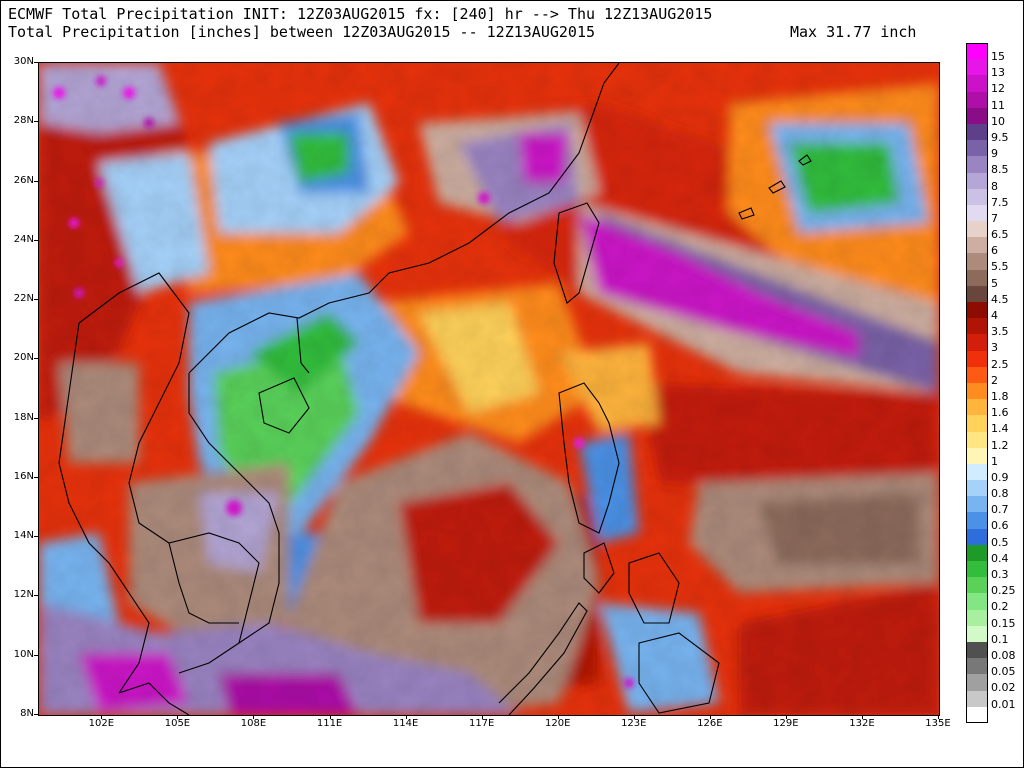 The width and height of the screenshot is (1024, 768). What do you see at coordinates (992, 602) in the screenshot?
I see `legend-item: 0.2` at bounding box center [992, 602].